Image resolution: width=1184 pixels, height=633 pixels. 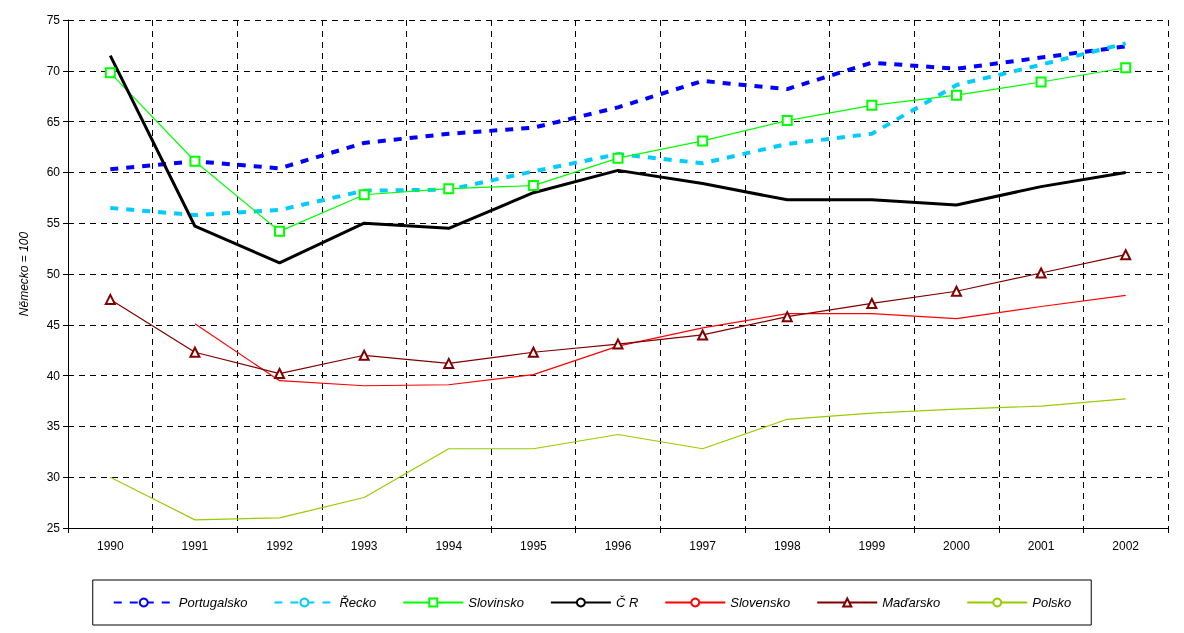 What do you see at coordinates (787, 546) in the screenshot?
I see `x-tick-label: 1998` at bounding box center [787, 546].